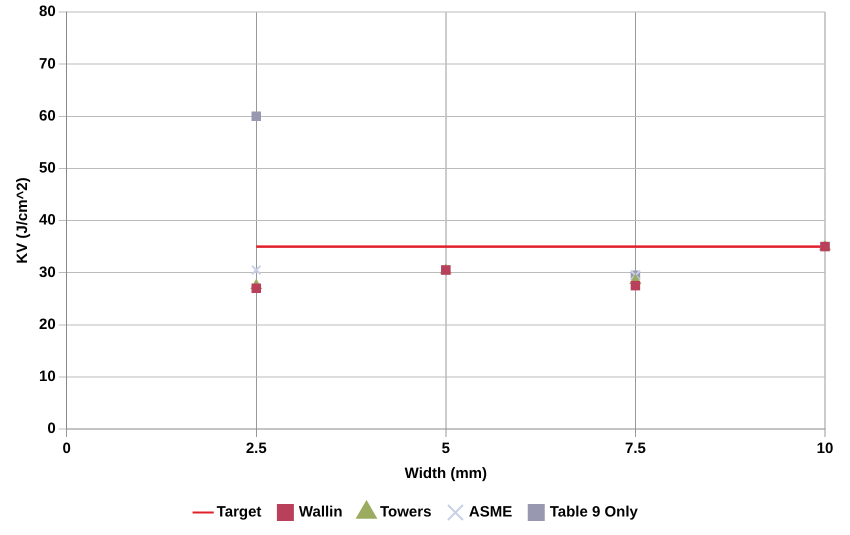 The image size is (850, 535). I want to click on x-tick-label: 5, so click(446, 449).